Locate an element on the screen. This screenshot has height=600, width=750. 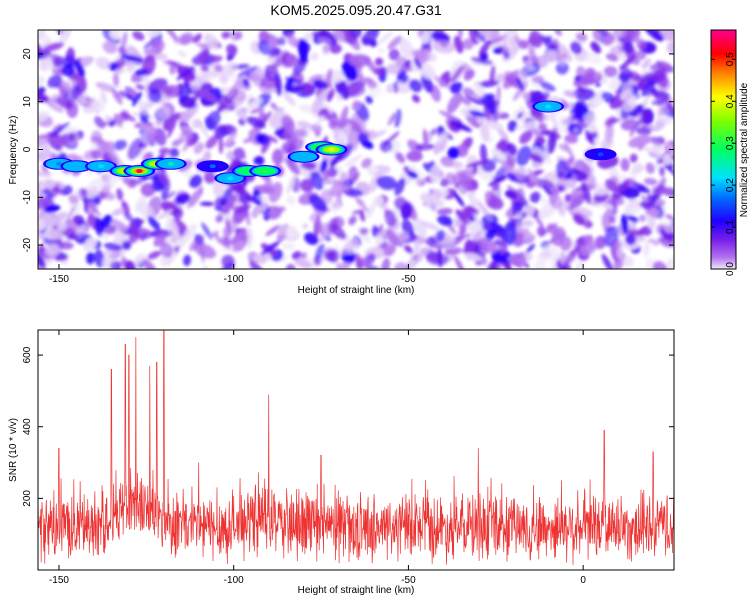
heatmap-y-tick-label: 20 is located at coordinates (27, 54).